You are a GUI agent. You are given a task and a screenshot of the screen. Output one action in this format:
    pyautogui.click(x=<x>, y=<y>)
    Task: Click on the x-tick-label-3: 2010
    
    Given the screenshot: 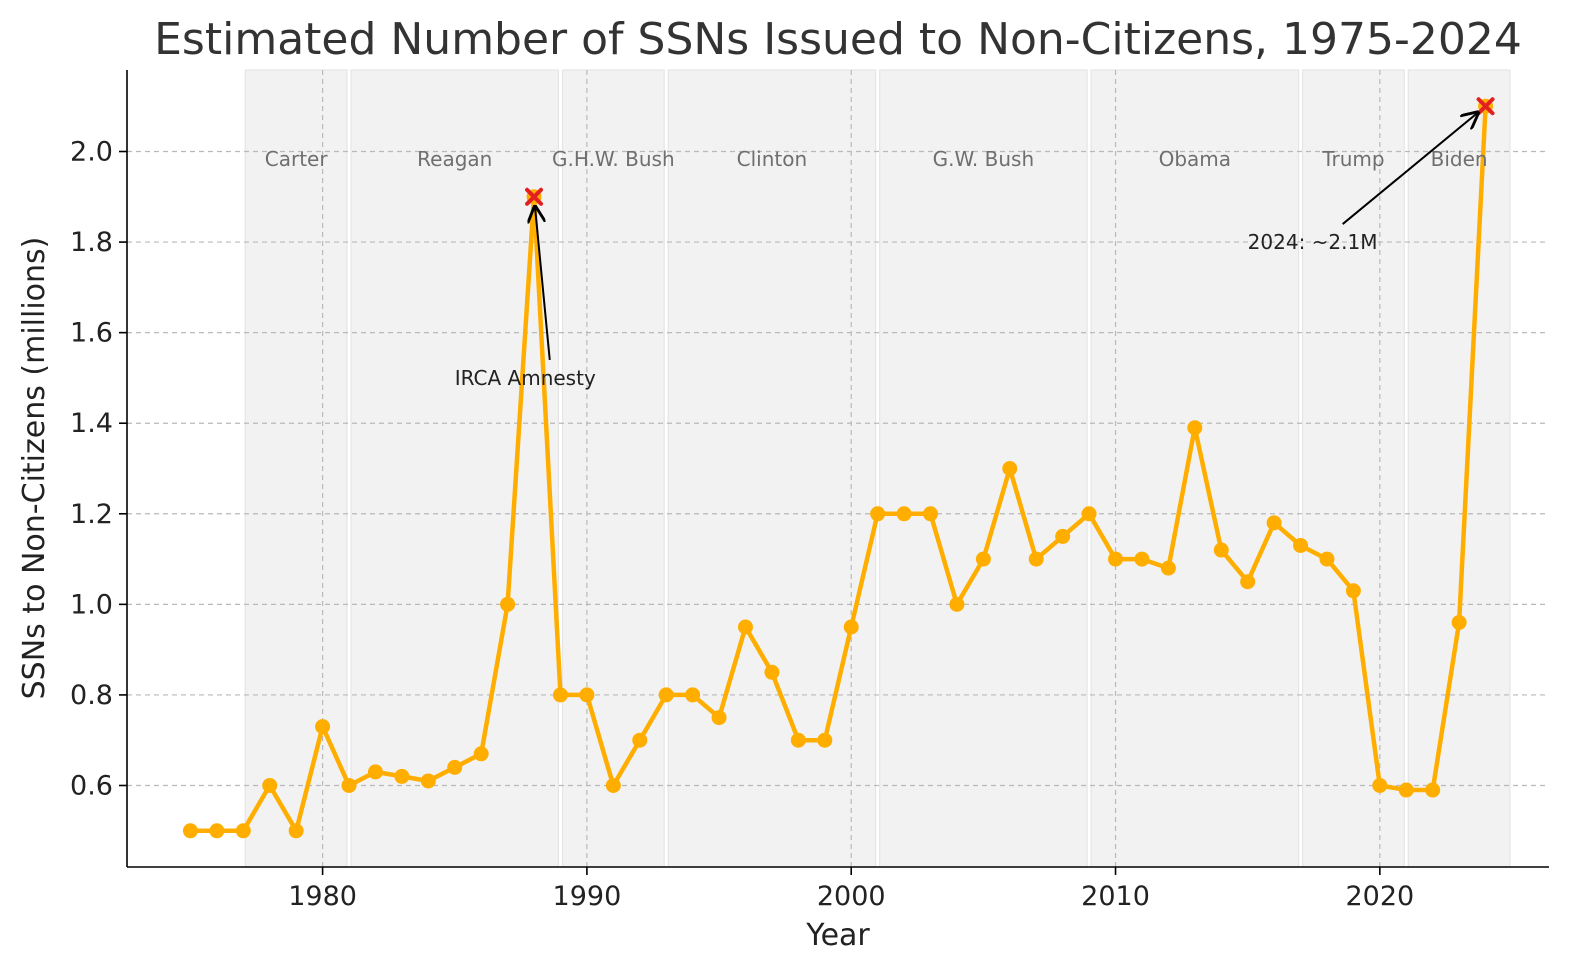 What is the action you would take?
    pyautogui.click(x=1115, y=896)
    